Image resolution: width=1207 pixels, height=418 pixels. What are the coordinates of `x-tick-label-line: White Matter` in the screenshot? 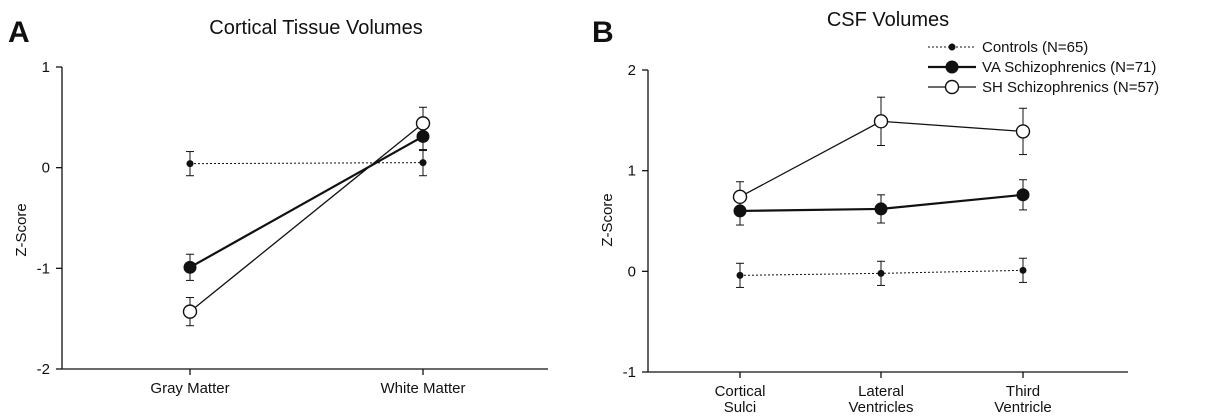 It's located at (422, 388).